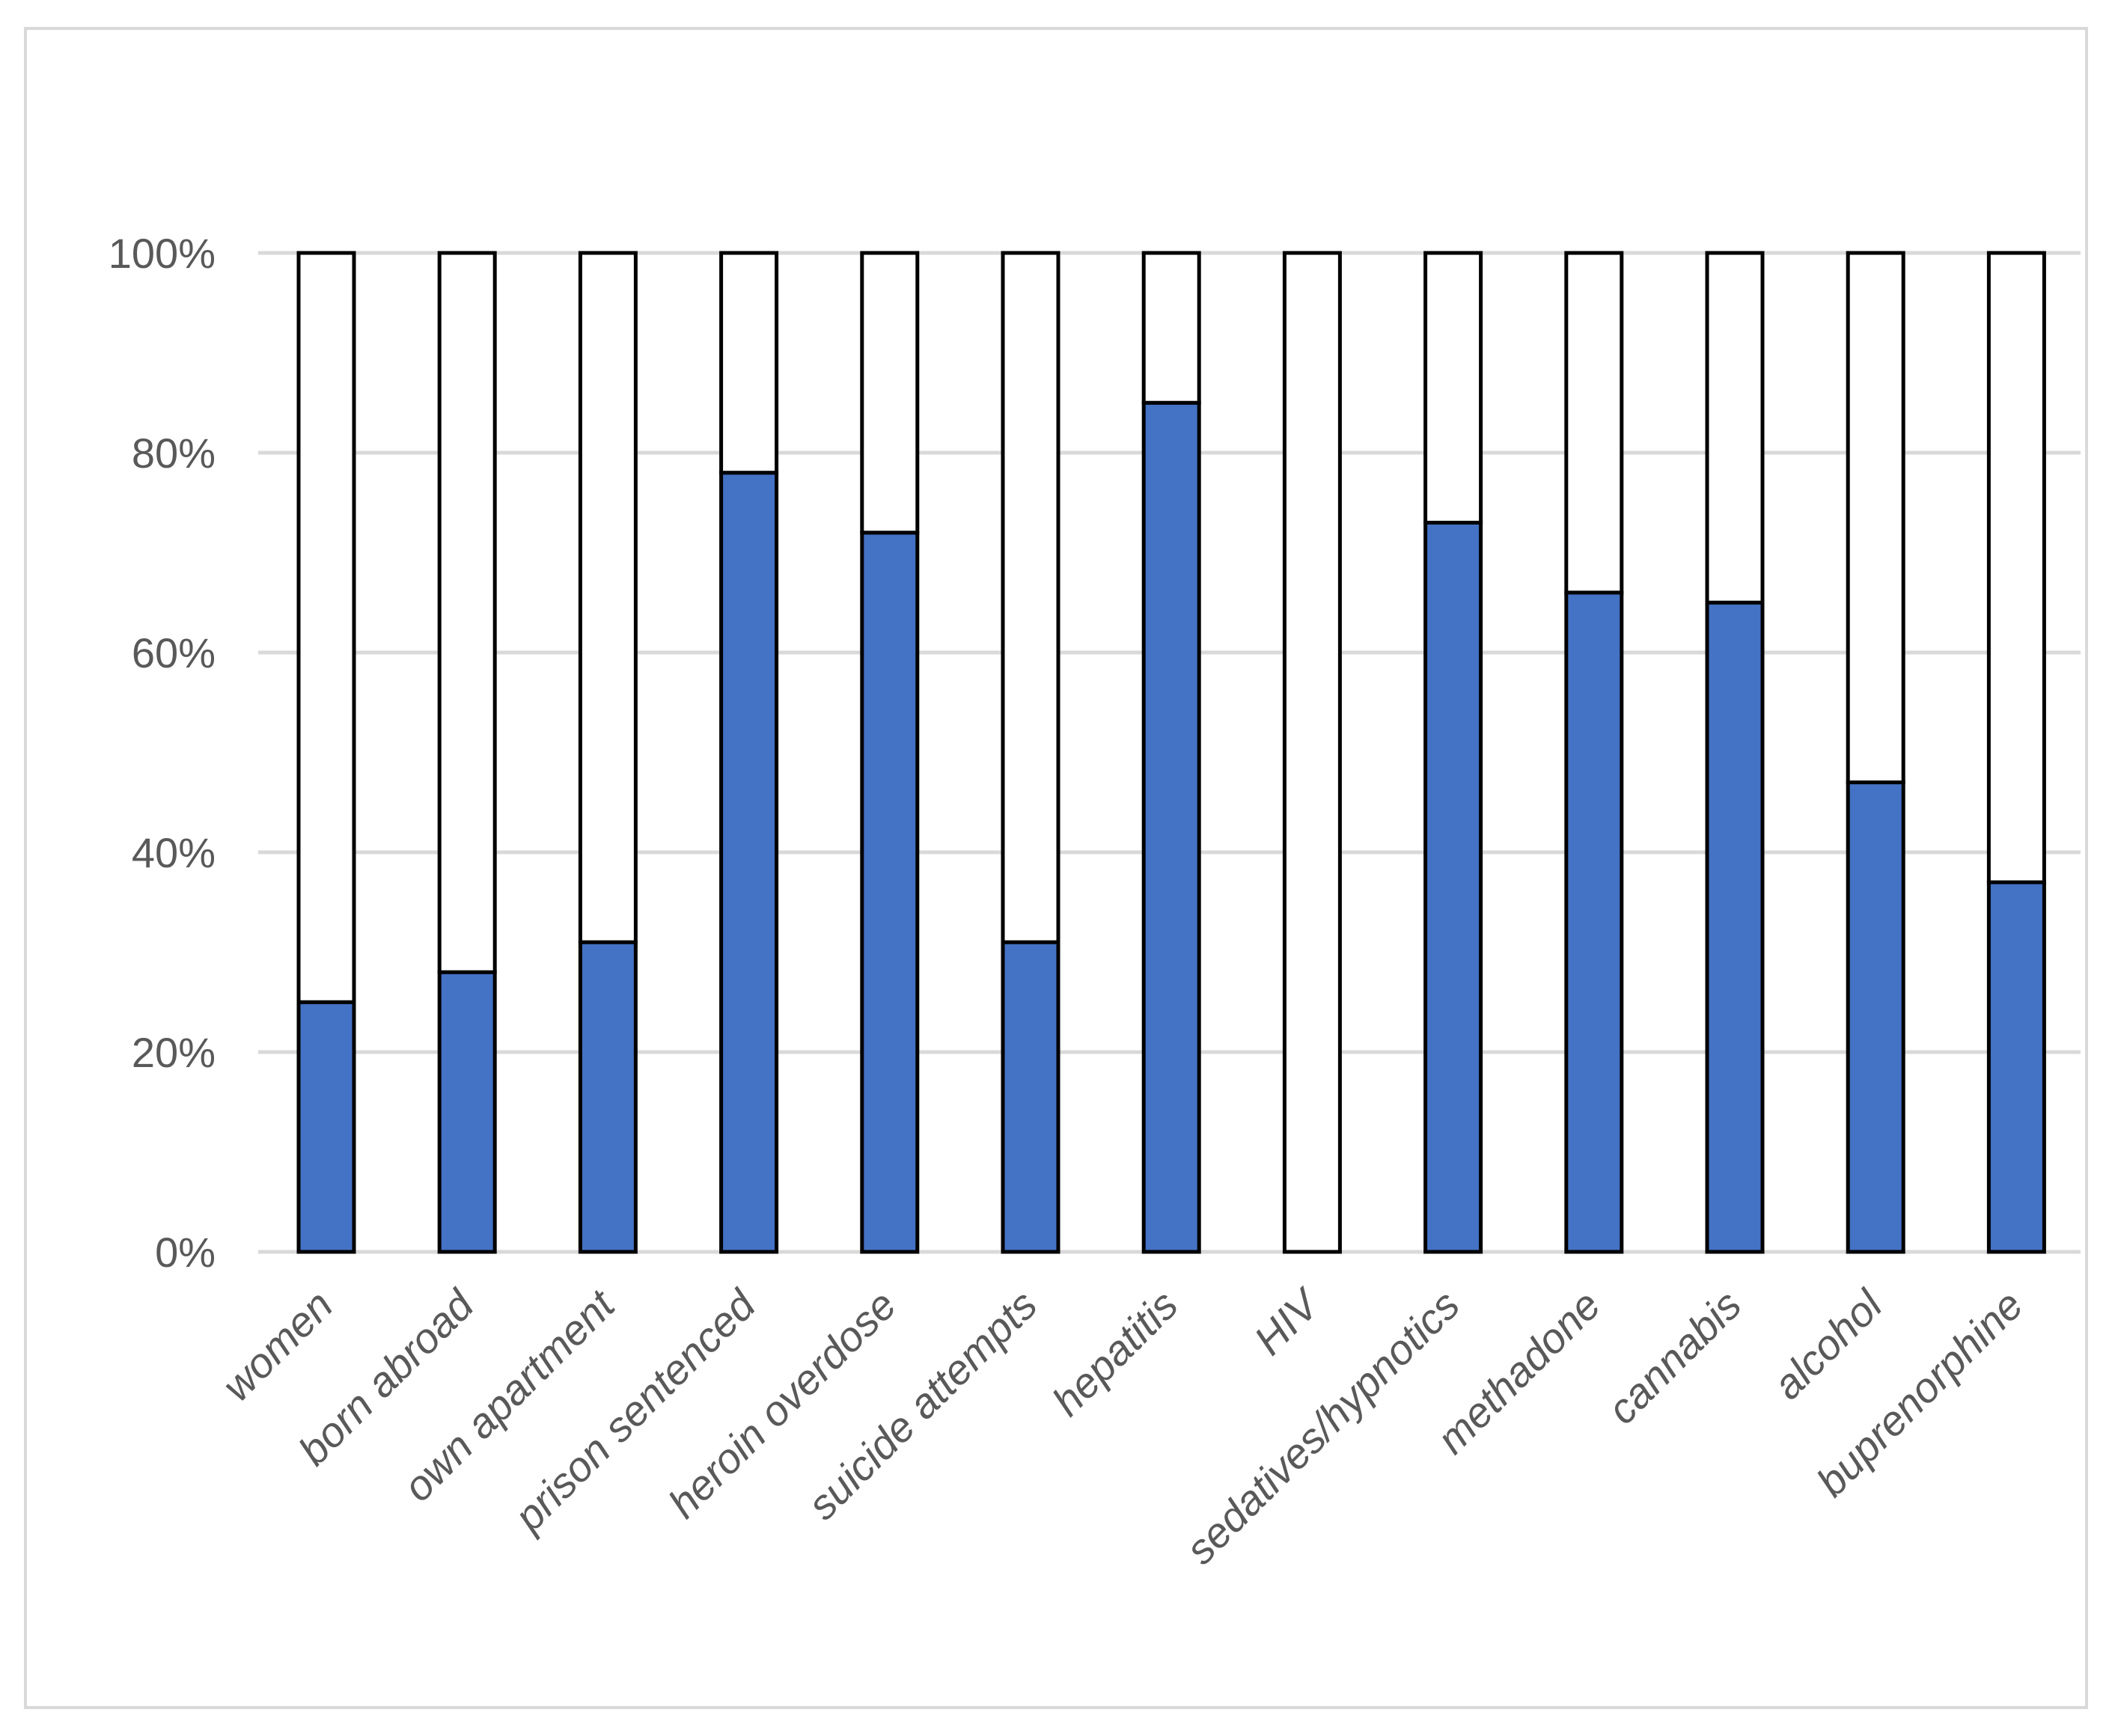 This screenshot has height=1736, width=2112. What do you see at coordinates (635, 1410) in the screenshot?
I see `x-category-label: prison sentenced` at bounding box center [635, 1410].